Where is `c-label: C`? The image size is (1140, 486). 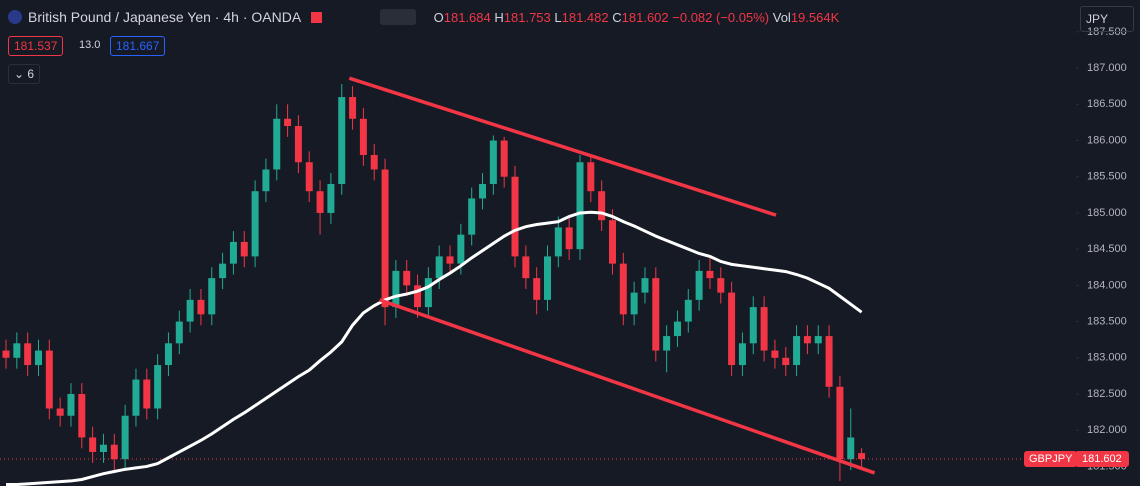
c-label: C is located at coordinates (617, 17).